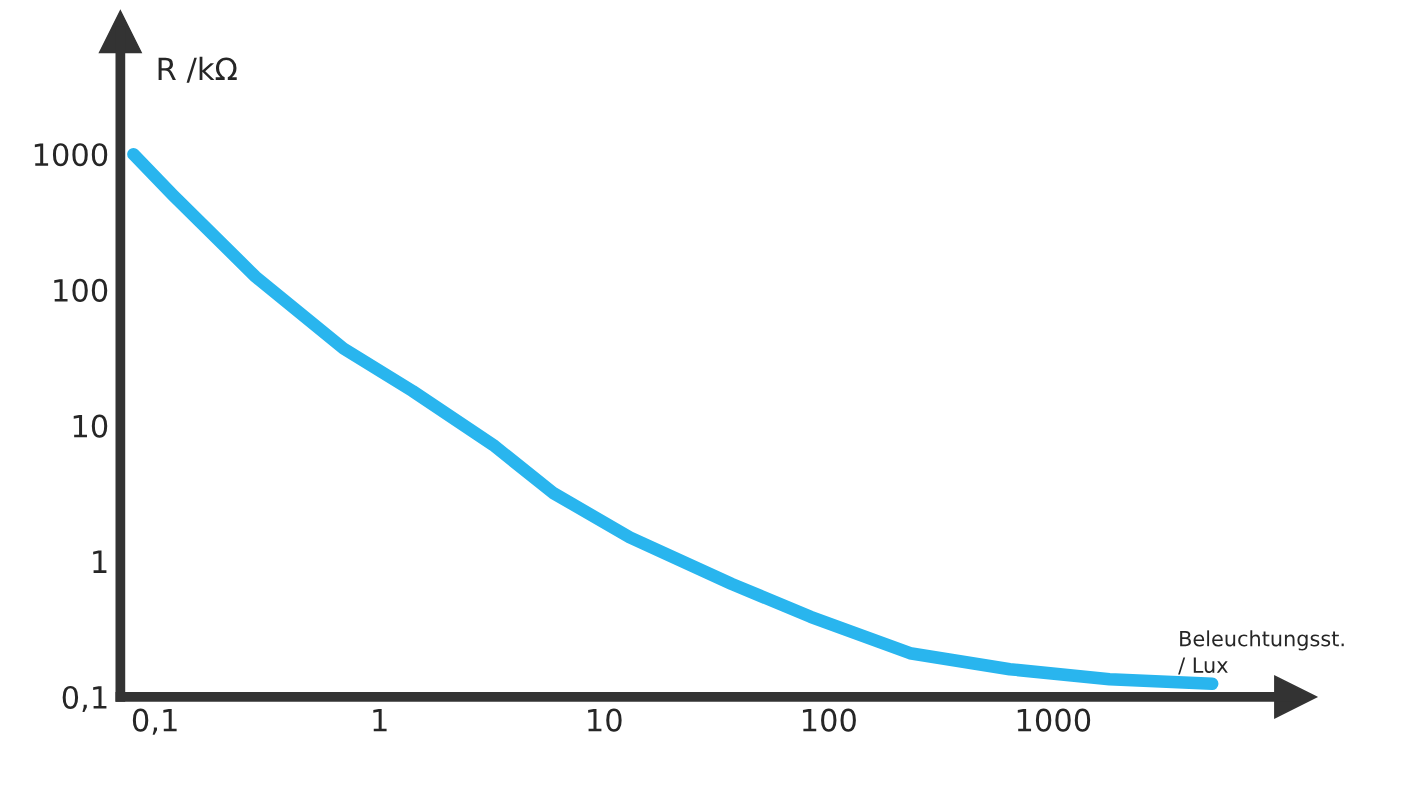 The width and height of the screenshot is (1416, 792). I want to click on y-tick-label: 10, so click(90, 426).